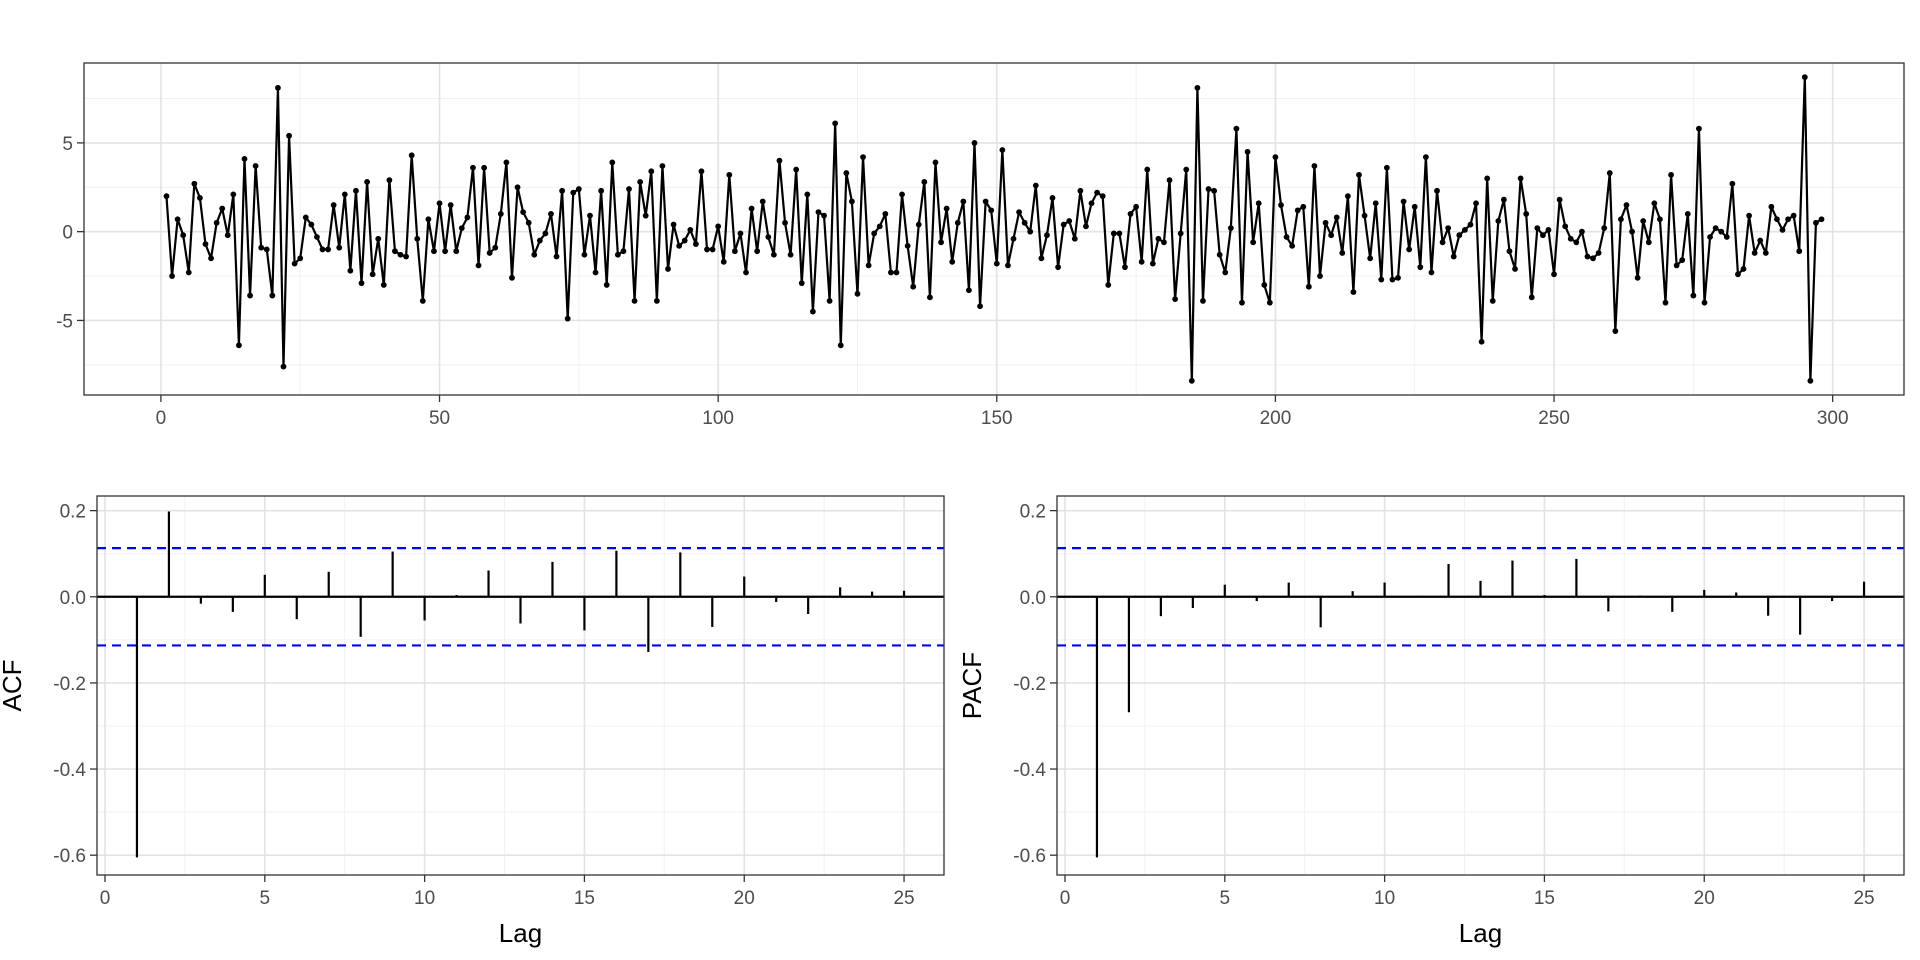  I want to click on y-tick-label: 5, so click(67, 144).